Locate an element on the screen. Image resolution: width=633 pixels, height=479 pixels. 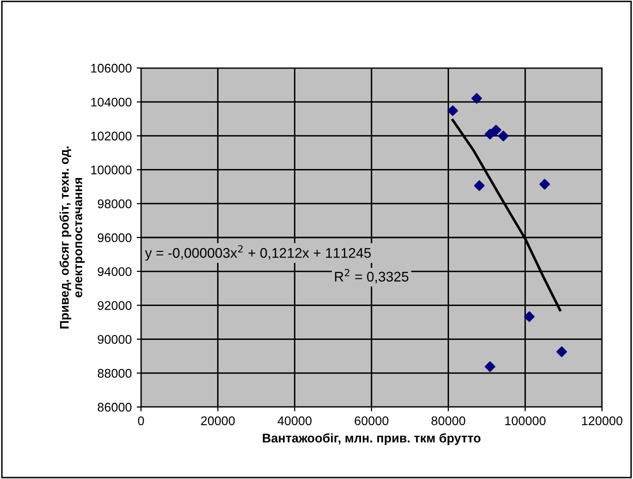
x-tick-label: 40000 is located at coordinates (295, 421).